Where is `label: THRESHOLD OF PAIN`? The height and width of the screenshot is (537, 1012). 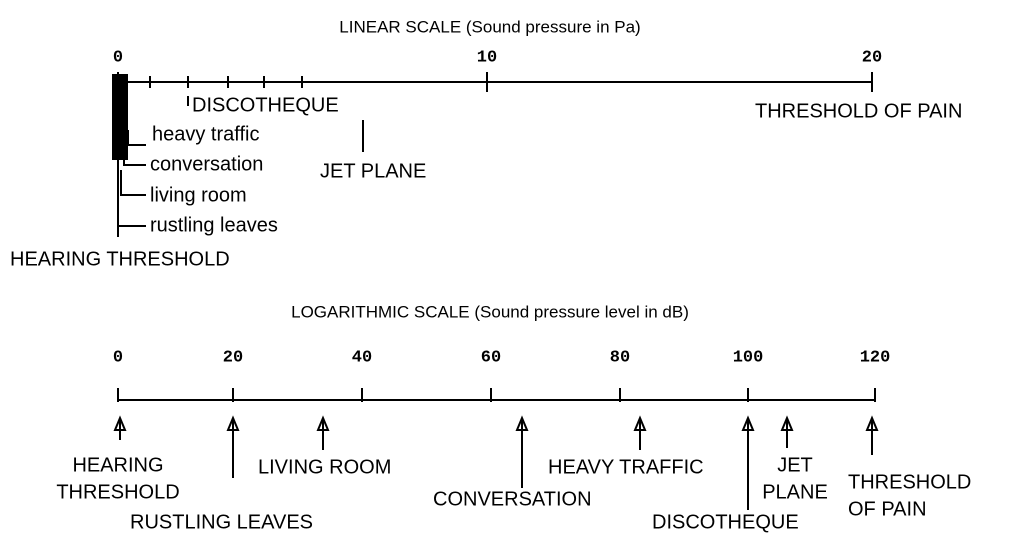
label: THRESHOLD OF PAIN is located at coordinates (858, 111).